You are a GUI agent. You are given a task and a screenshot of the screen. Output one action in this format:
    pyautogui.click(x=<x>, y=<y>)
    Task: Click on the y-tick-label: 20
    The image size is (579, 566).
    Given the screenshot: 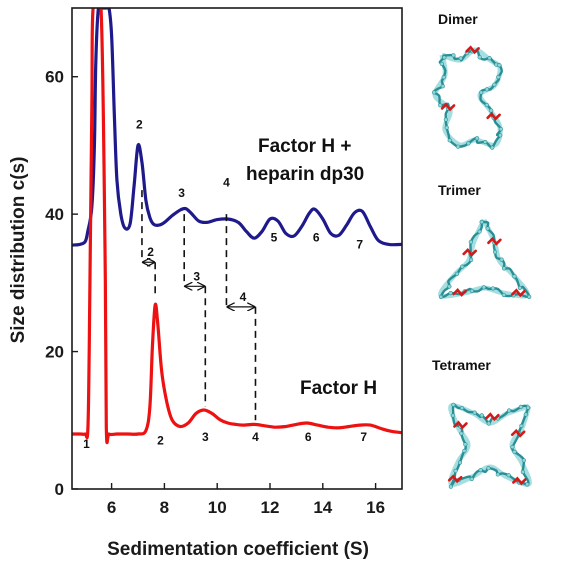 What is the action you would take?
    pyautogui.click(x=54, y=352)
    